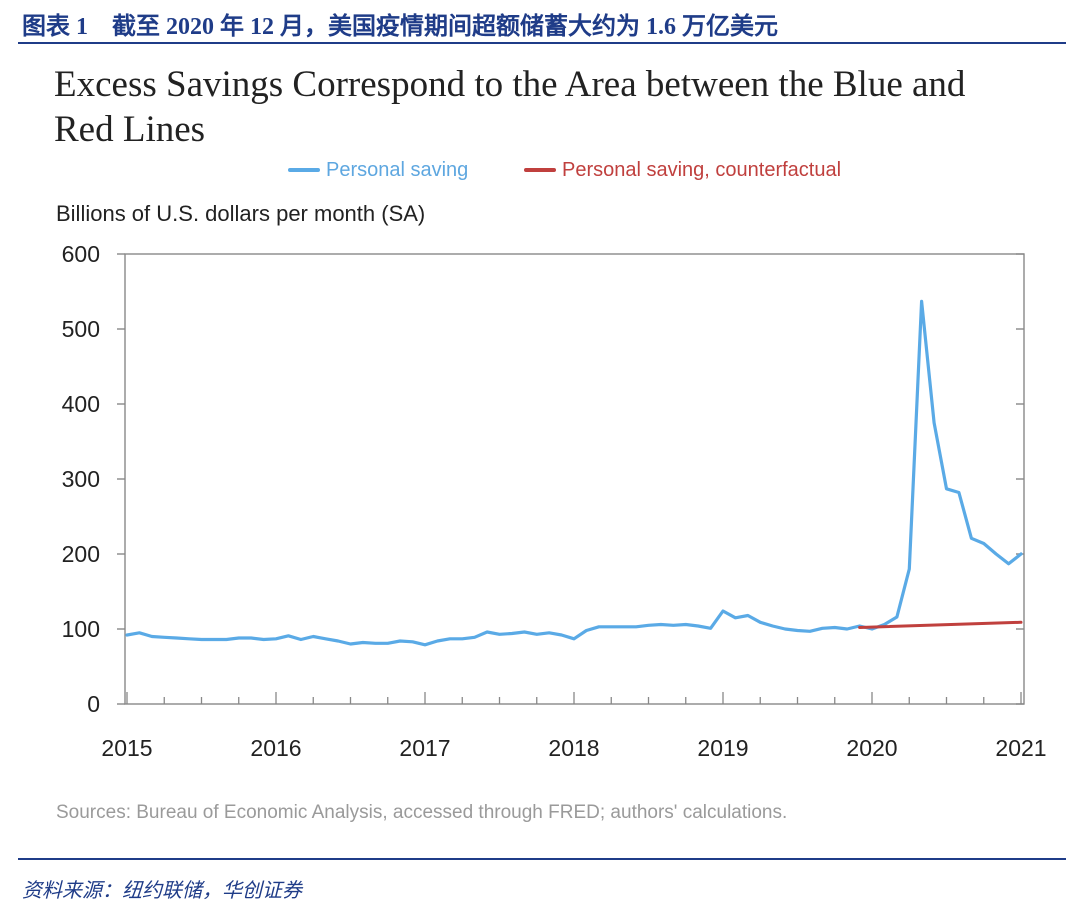 The height and width of the screenshot is (908, 1080). I want to click on legend-label-counterfactual: Personal saving, counterfactual, so click(702, 169).